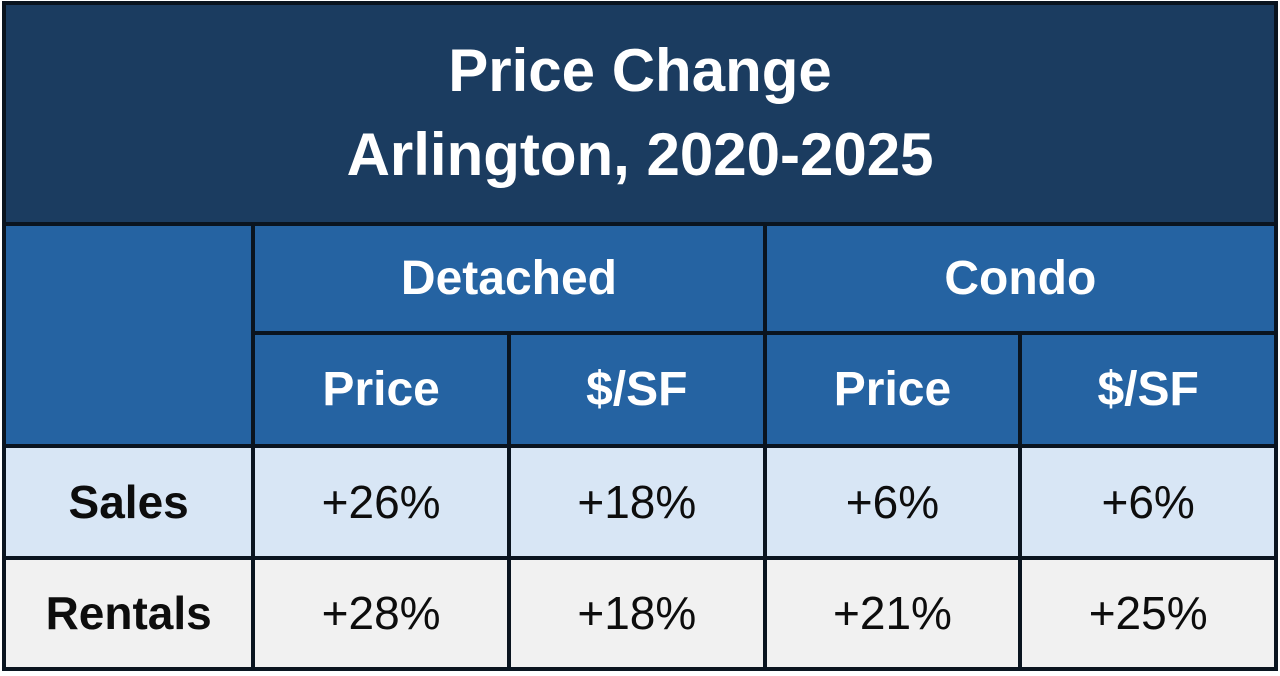 The image size is (1280, 676). I want to click on column-group-condo: Condo, so click(1020, 278).